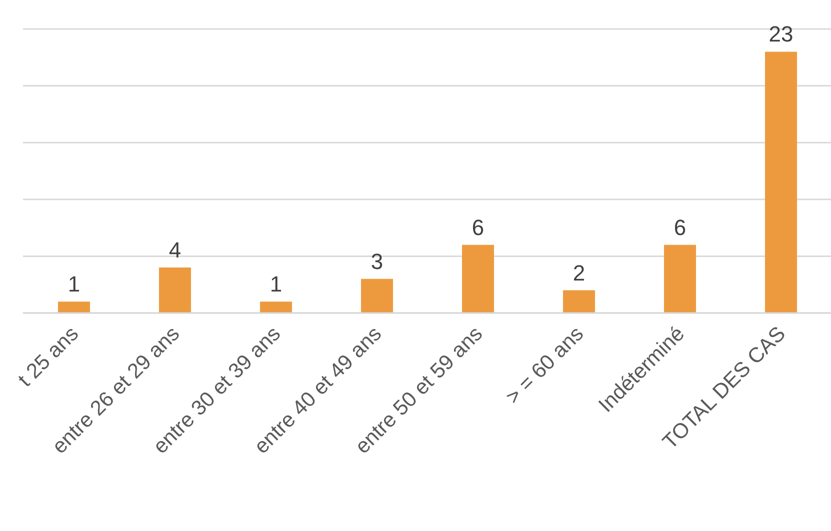  I want to click on data-label: 4, so click(175, 250).